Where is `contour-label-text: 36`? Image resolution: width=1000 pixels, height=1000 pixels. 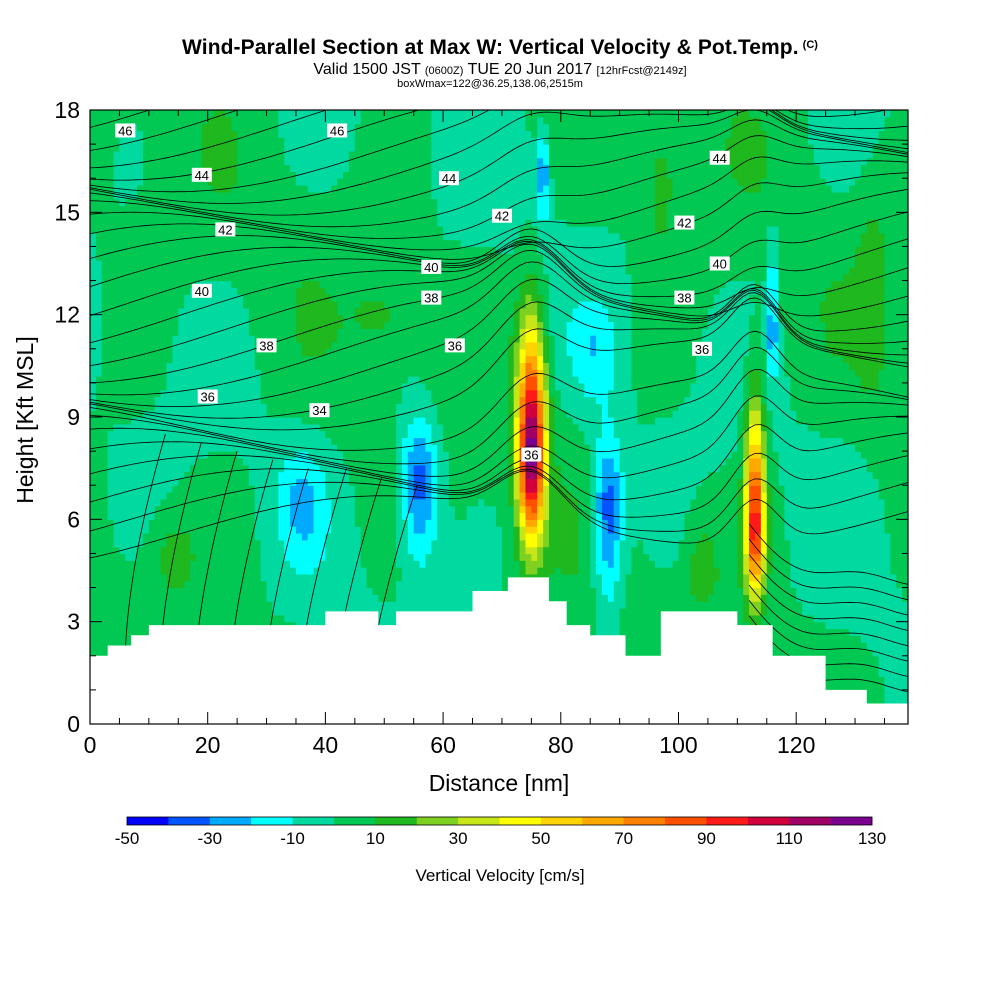 contour-label-text: 36 is located at coordinates (207, 397).